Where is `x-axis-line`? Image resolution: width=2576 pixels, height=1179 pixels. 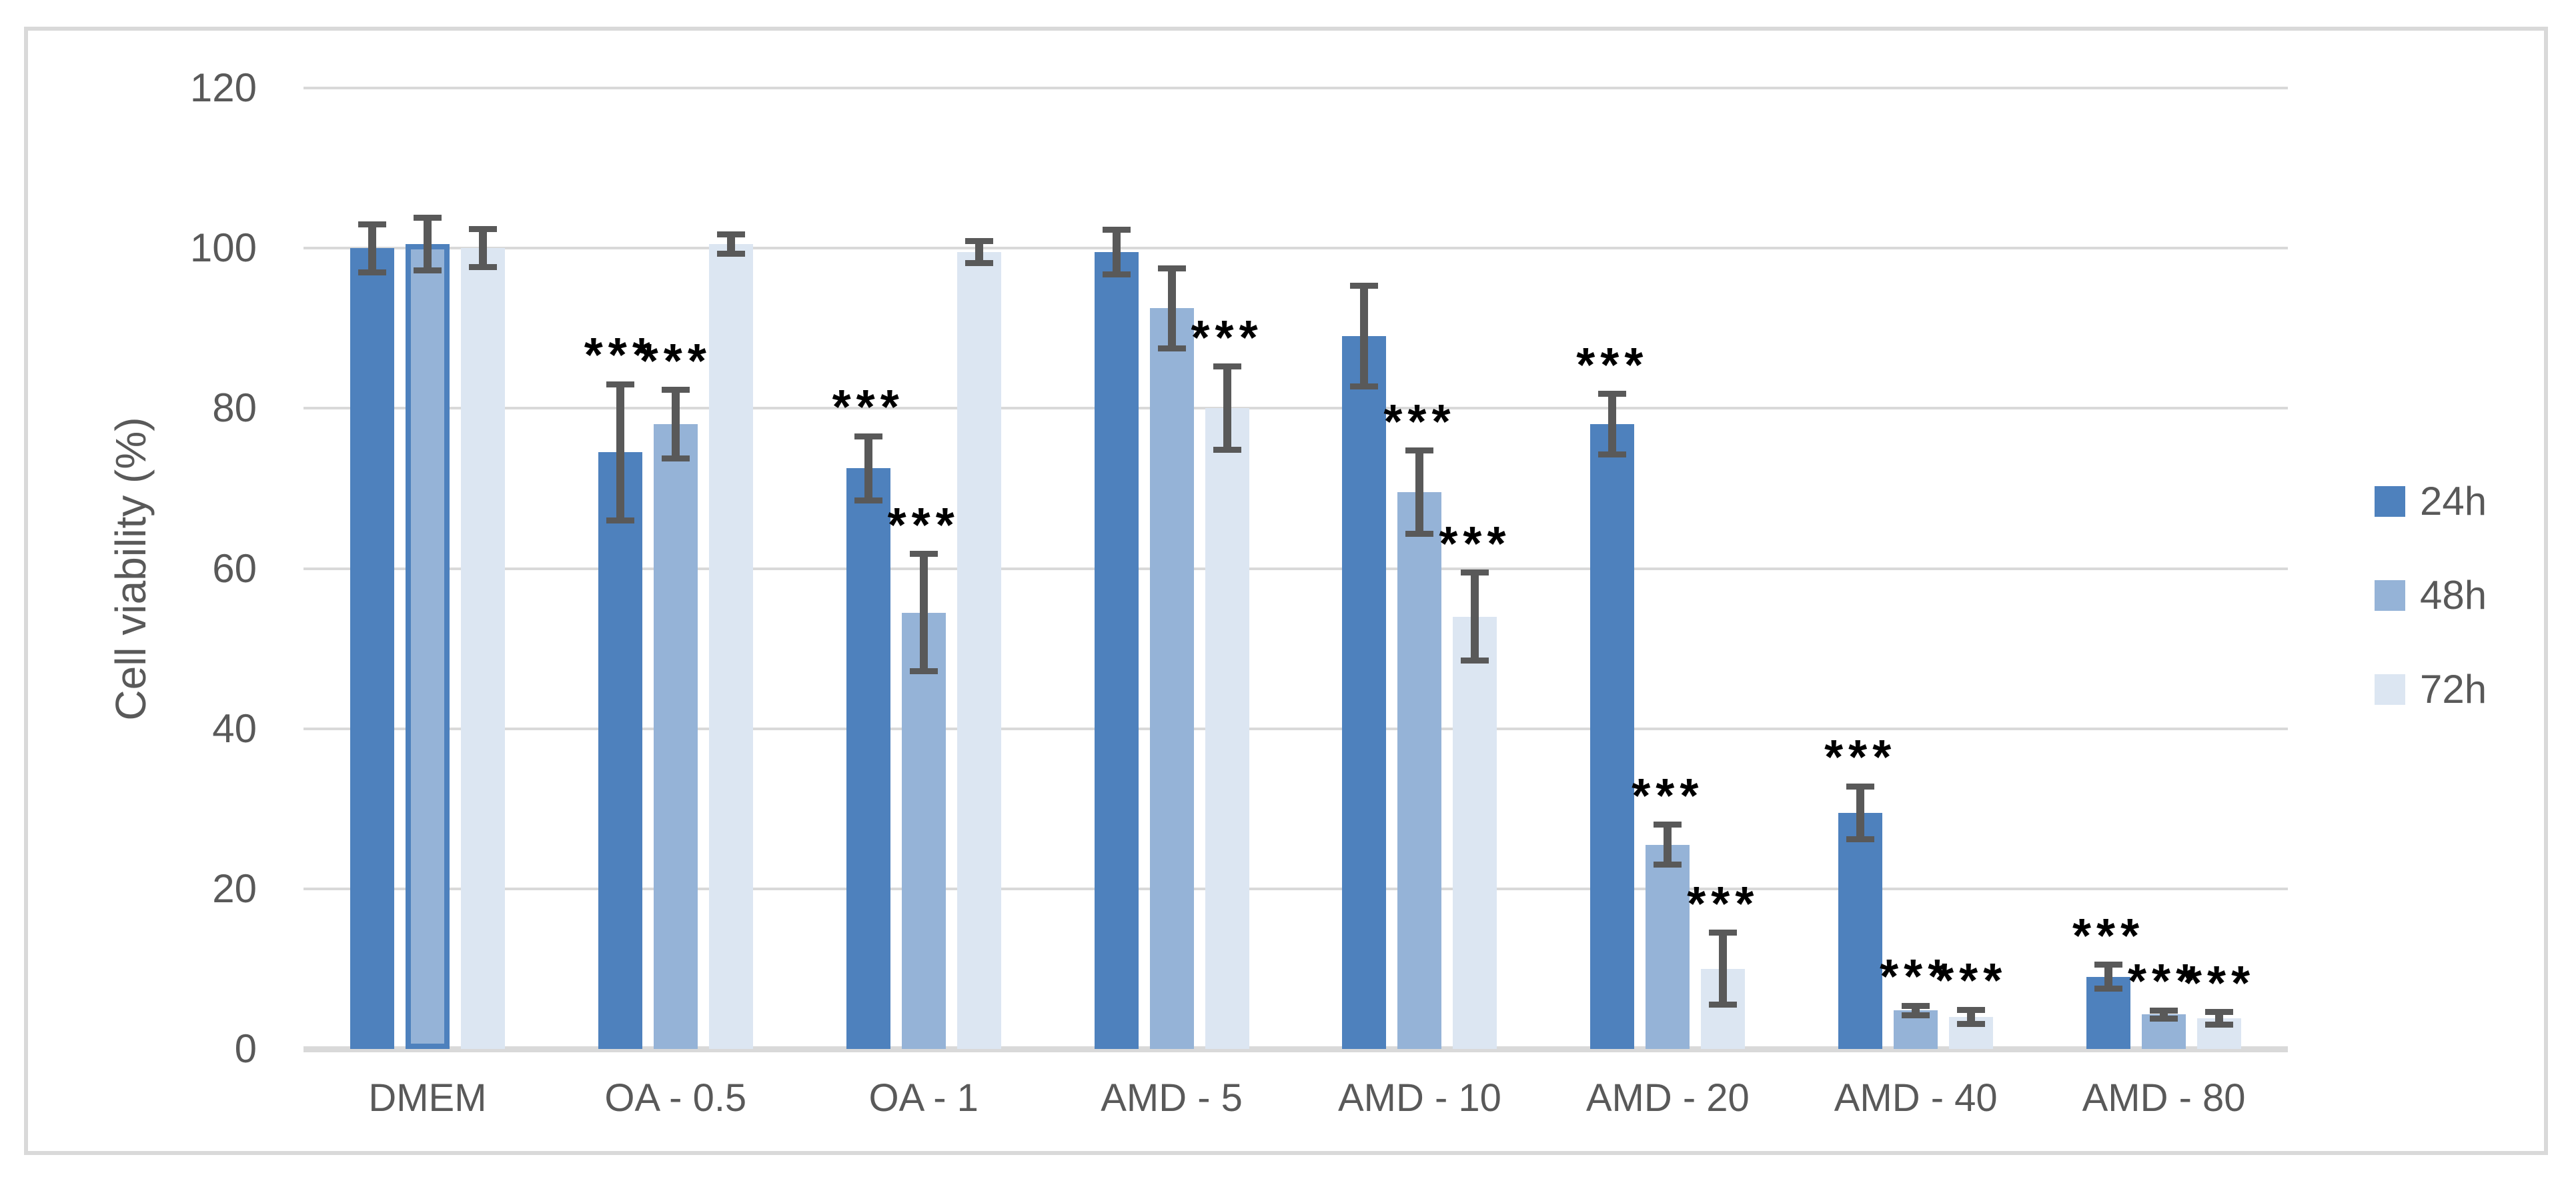 x-axis-line is located at coordinates (1295, 1049).